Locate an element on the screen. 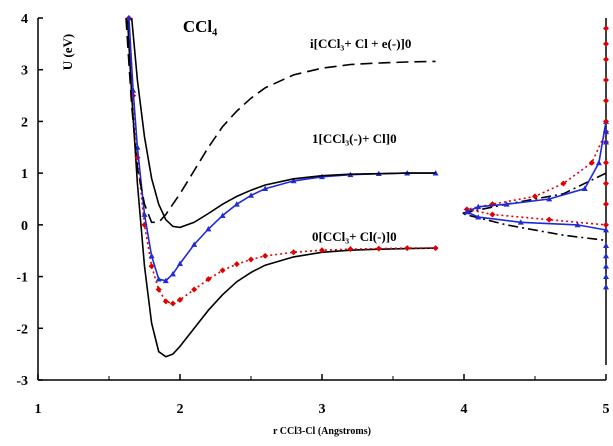 This screenshot has height=446, width=613. y-tick-label: -2 is located at coordinates (22, 329).